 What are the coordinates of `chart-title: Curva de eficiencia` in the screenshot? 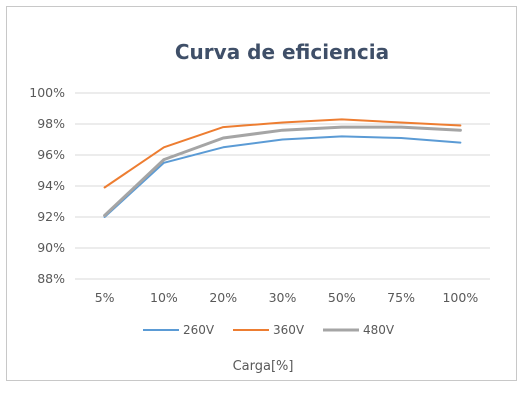 It's located at (282, 52).